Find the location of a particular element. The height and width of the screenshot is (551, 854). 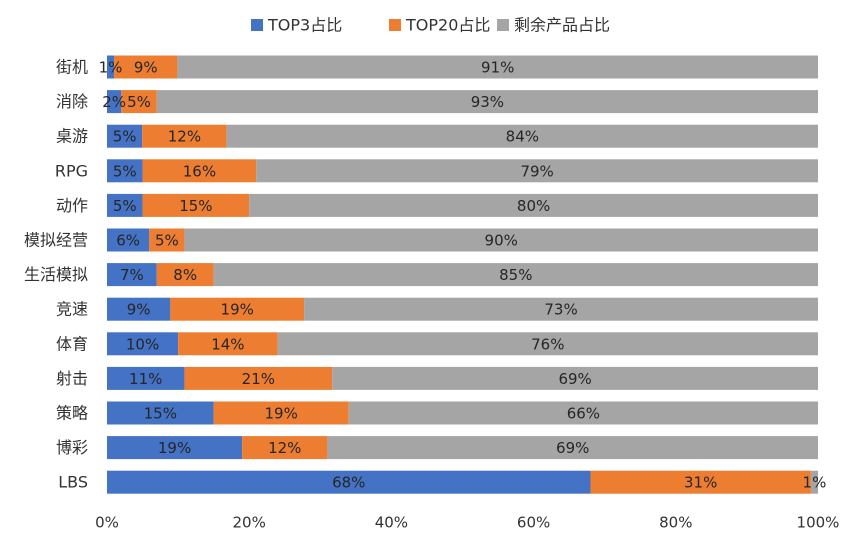

data-label: 73% is located at coordinates (560, 310).